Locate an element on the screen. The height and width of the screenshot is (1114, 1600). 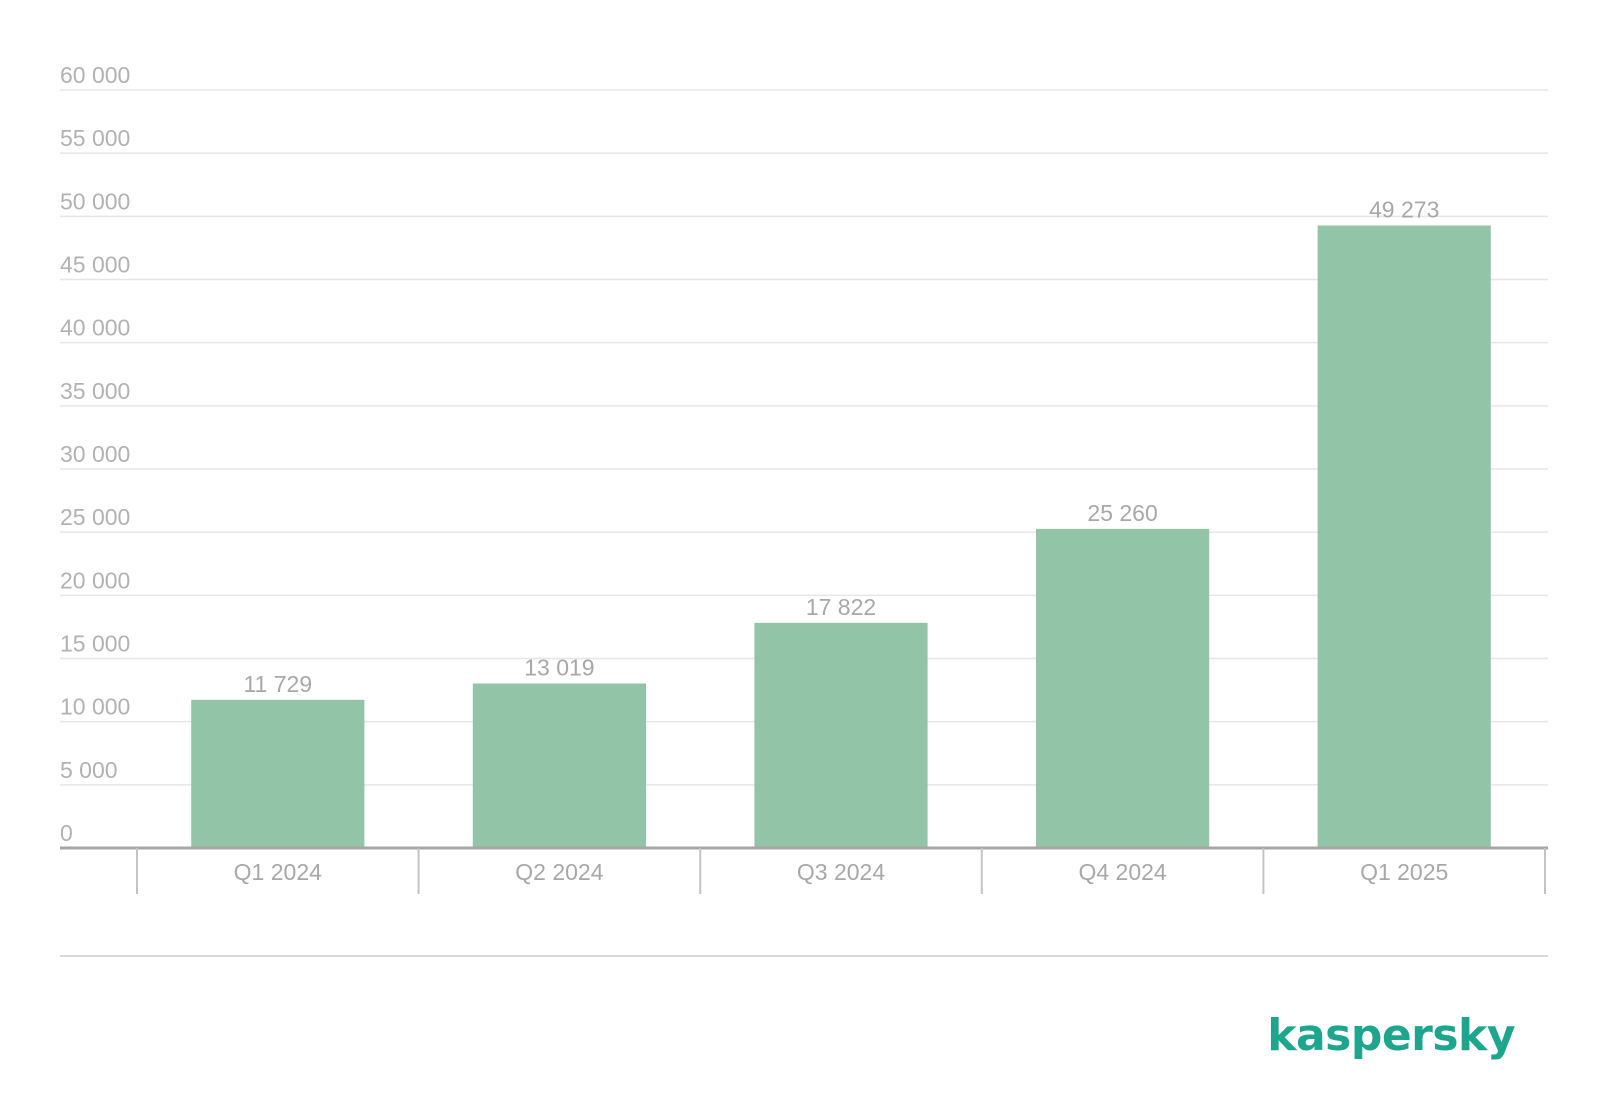
y-tick-label: 20 000 is located at coordinates (95, 580).